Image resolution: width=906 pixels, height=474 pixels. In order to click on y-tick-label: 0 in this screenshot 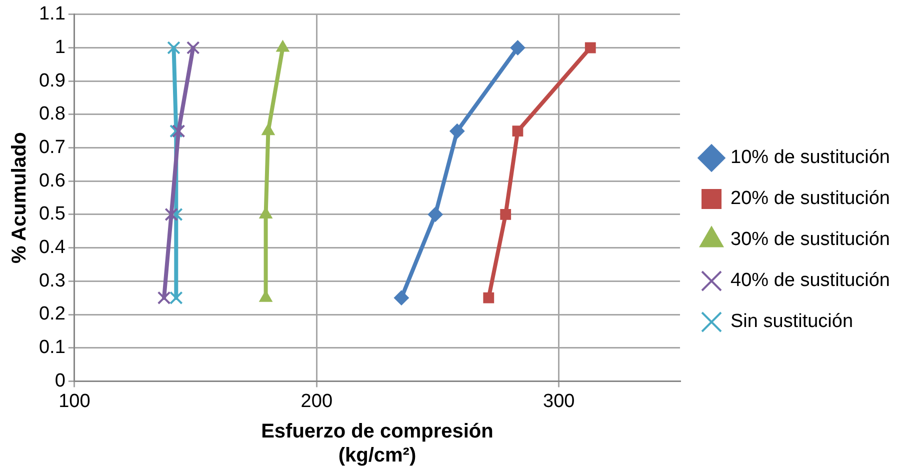, I will do `click(60, 381)`.